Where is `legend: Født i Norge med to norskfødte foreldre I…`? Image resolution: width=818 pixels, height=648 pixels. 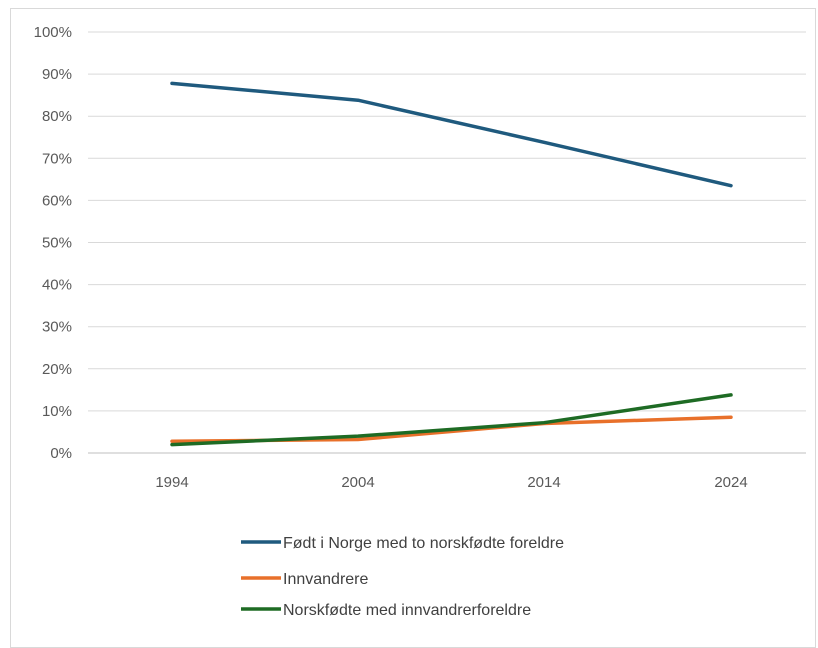
legend: Født i Norge med to norskfødte foreldre I… is located at coordinates (402, 577).